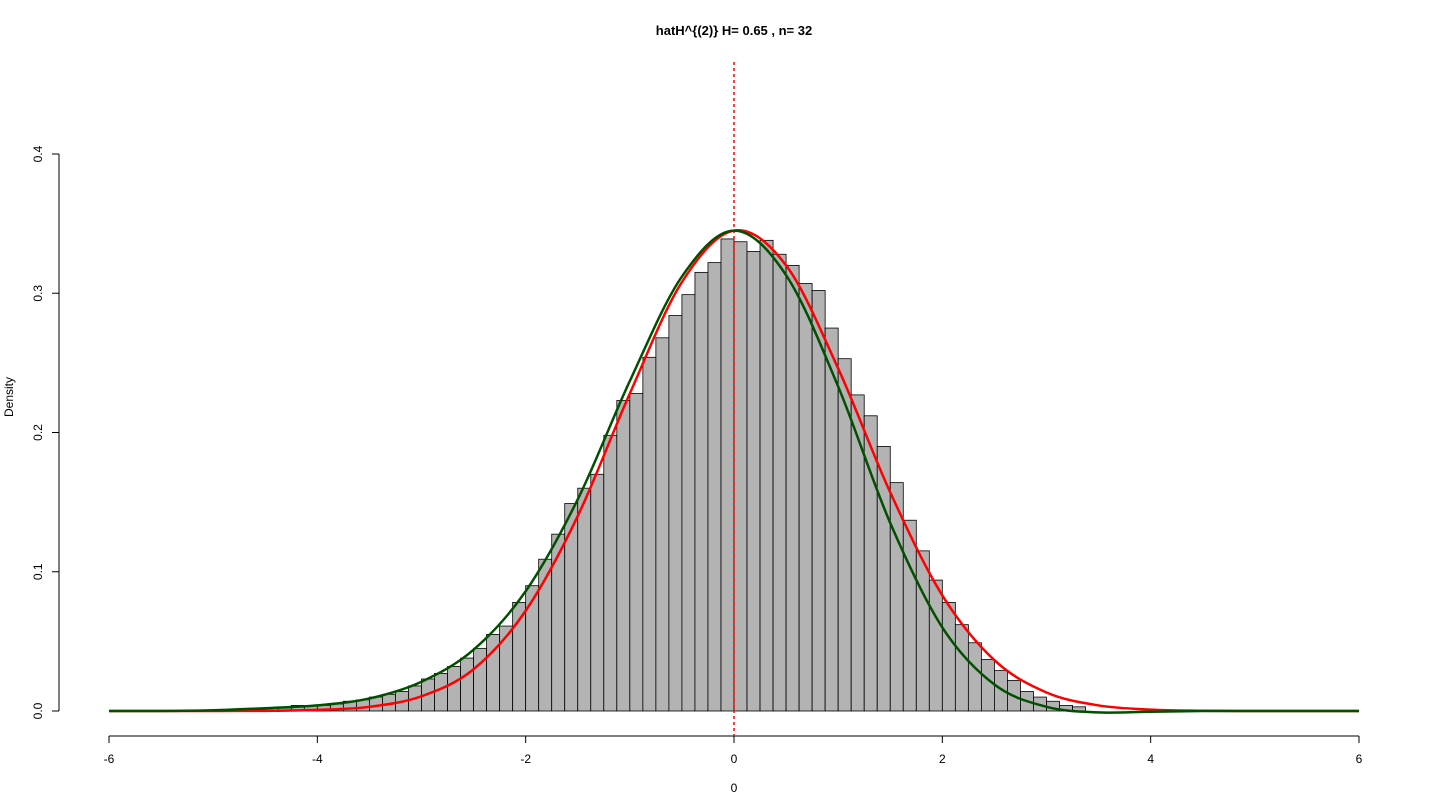 Image resolution: width=1440 pixels, height=810 pixels. Describe the element at coordinates (38, 571) in the screenshot. I see `y-tick-label: 0.1` at that location.